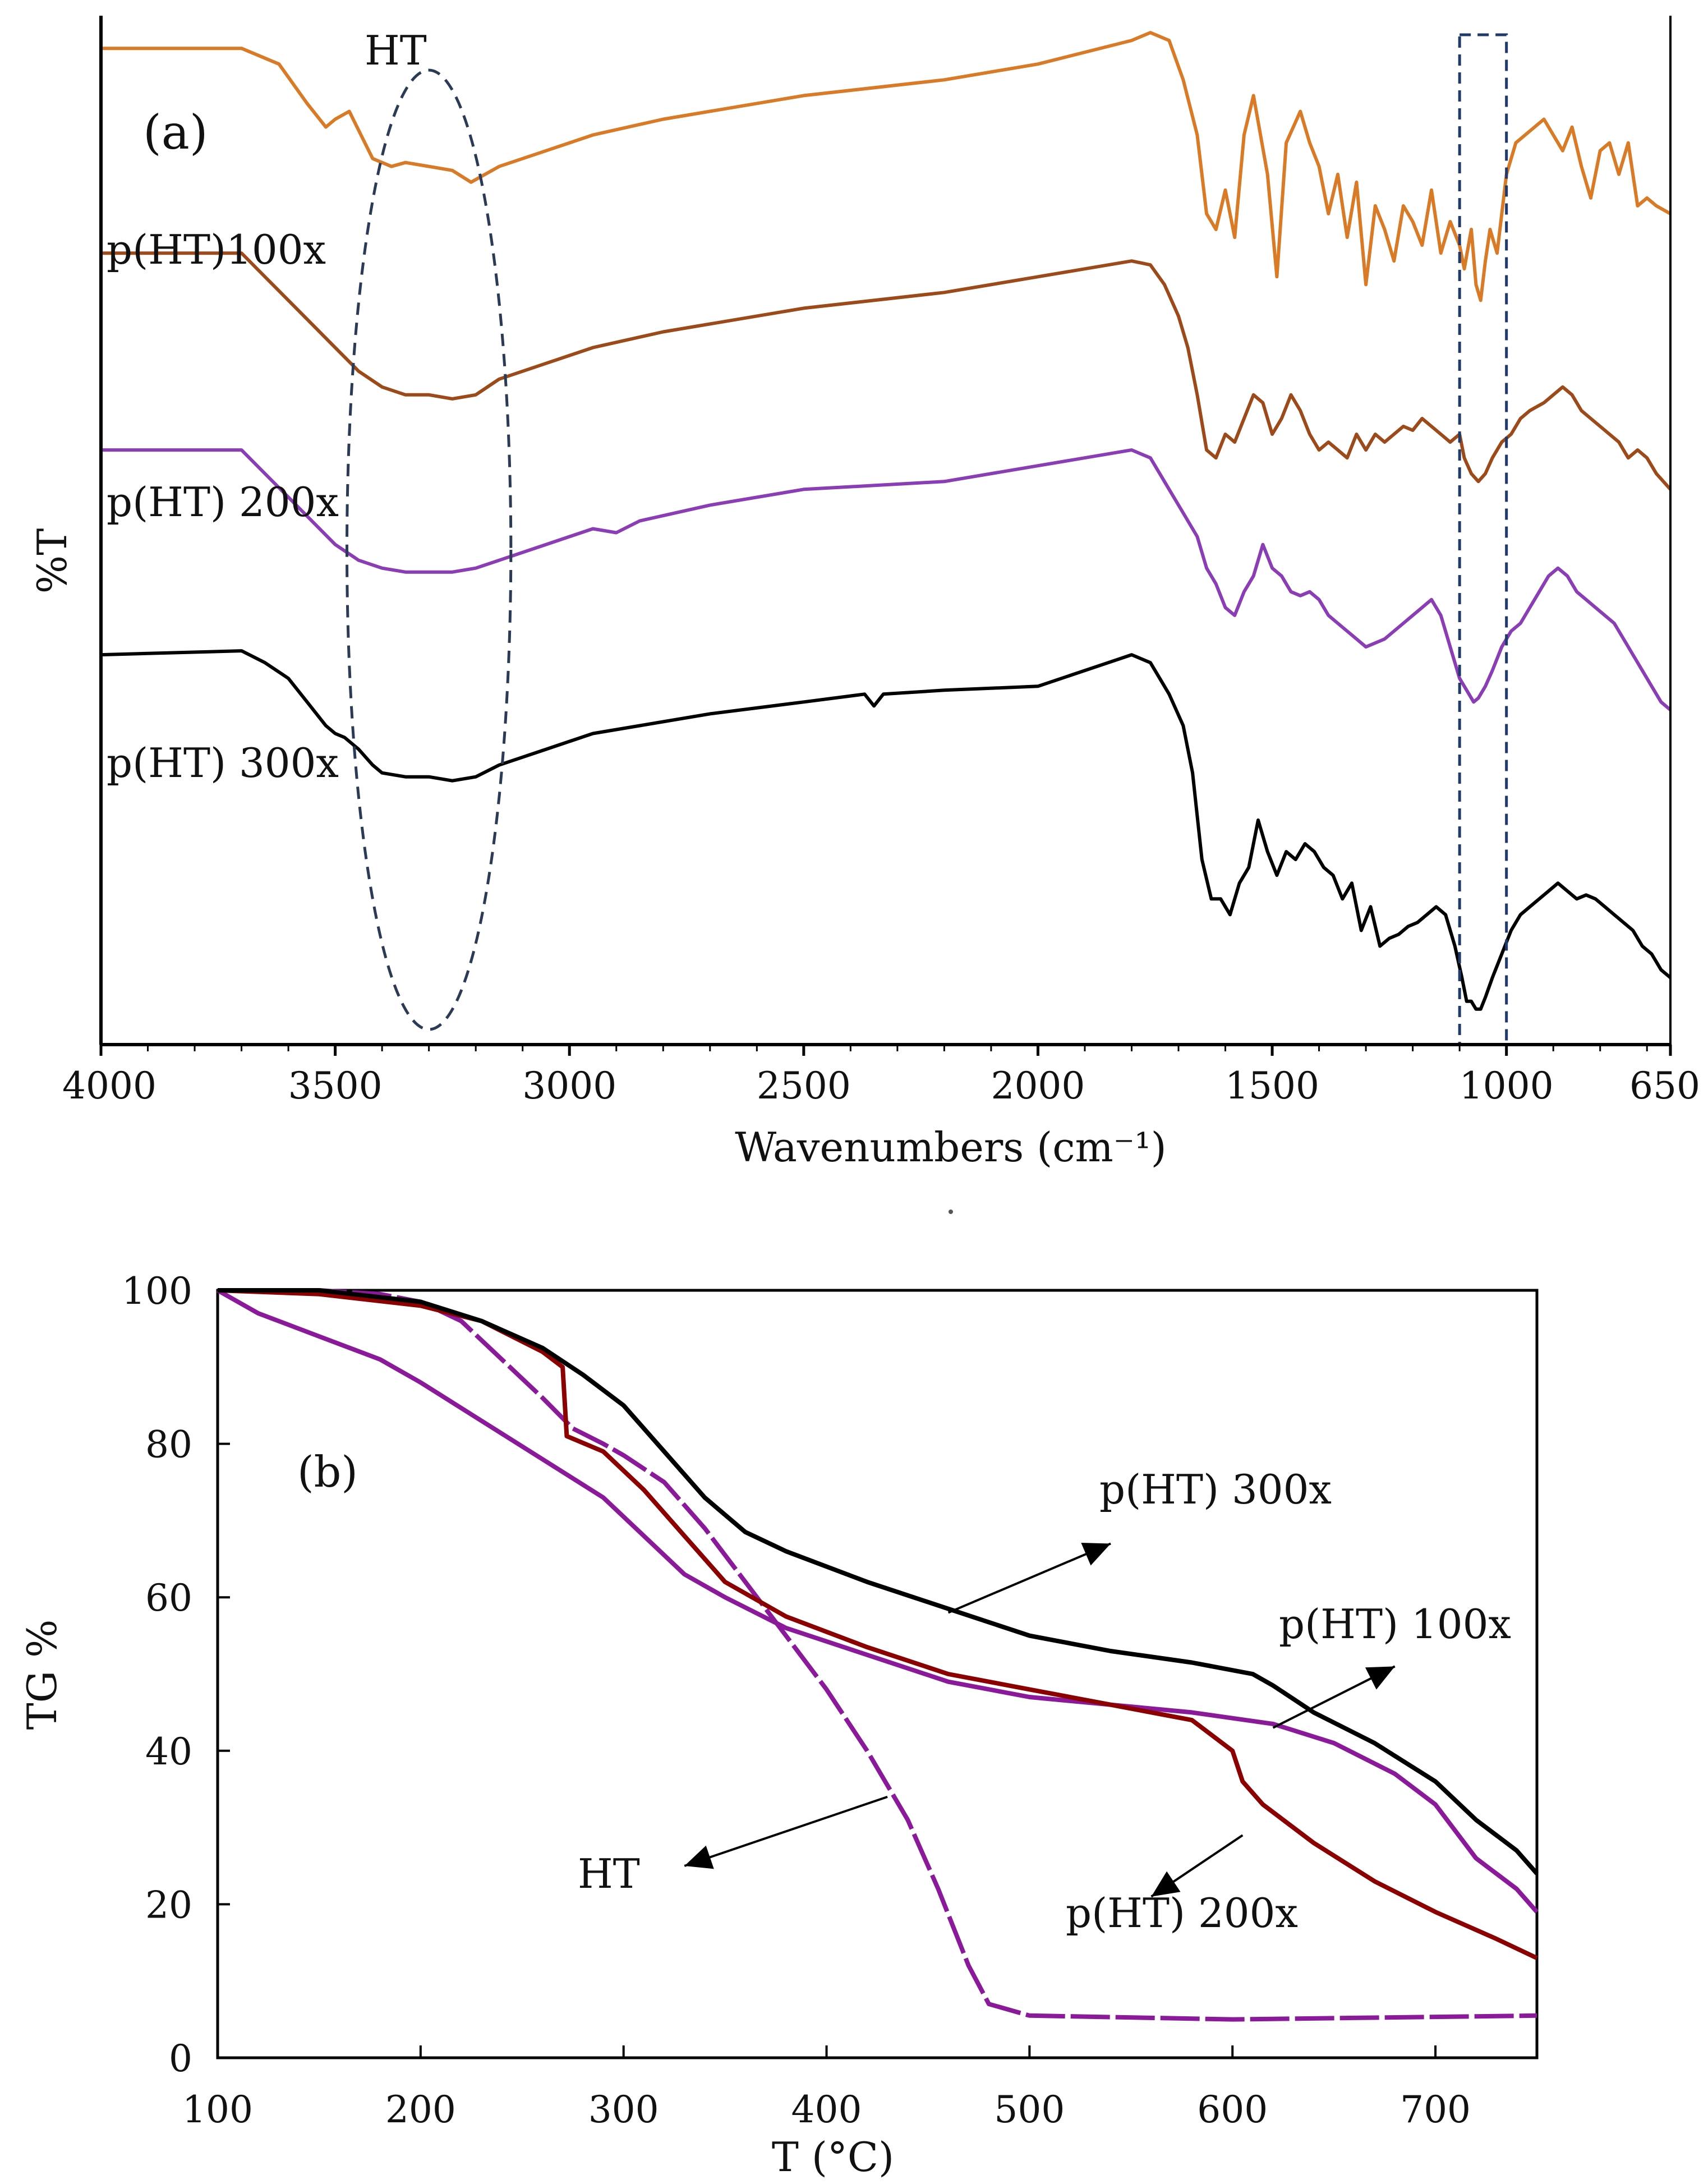 This screenshot has height=2184, width=1708. I want to click on tg-arrowhead-ht, so click(699, 1857).